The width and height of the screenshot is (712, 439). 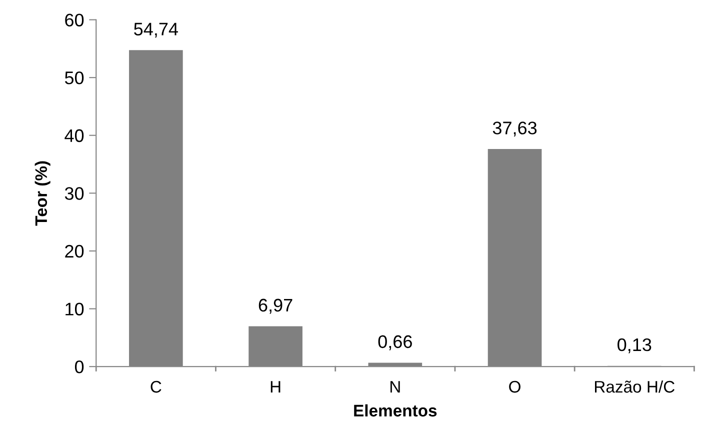 I want to click on y-tick-label: 20, so click(x=74, y=251).